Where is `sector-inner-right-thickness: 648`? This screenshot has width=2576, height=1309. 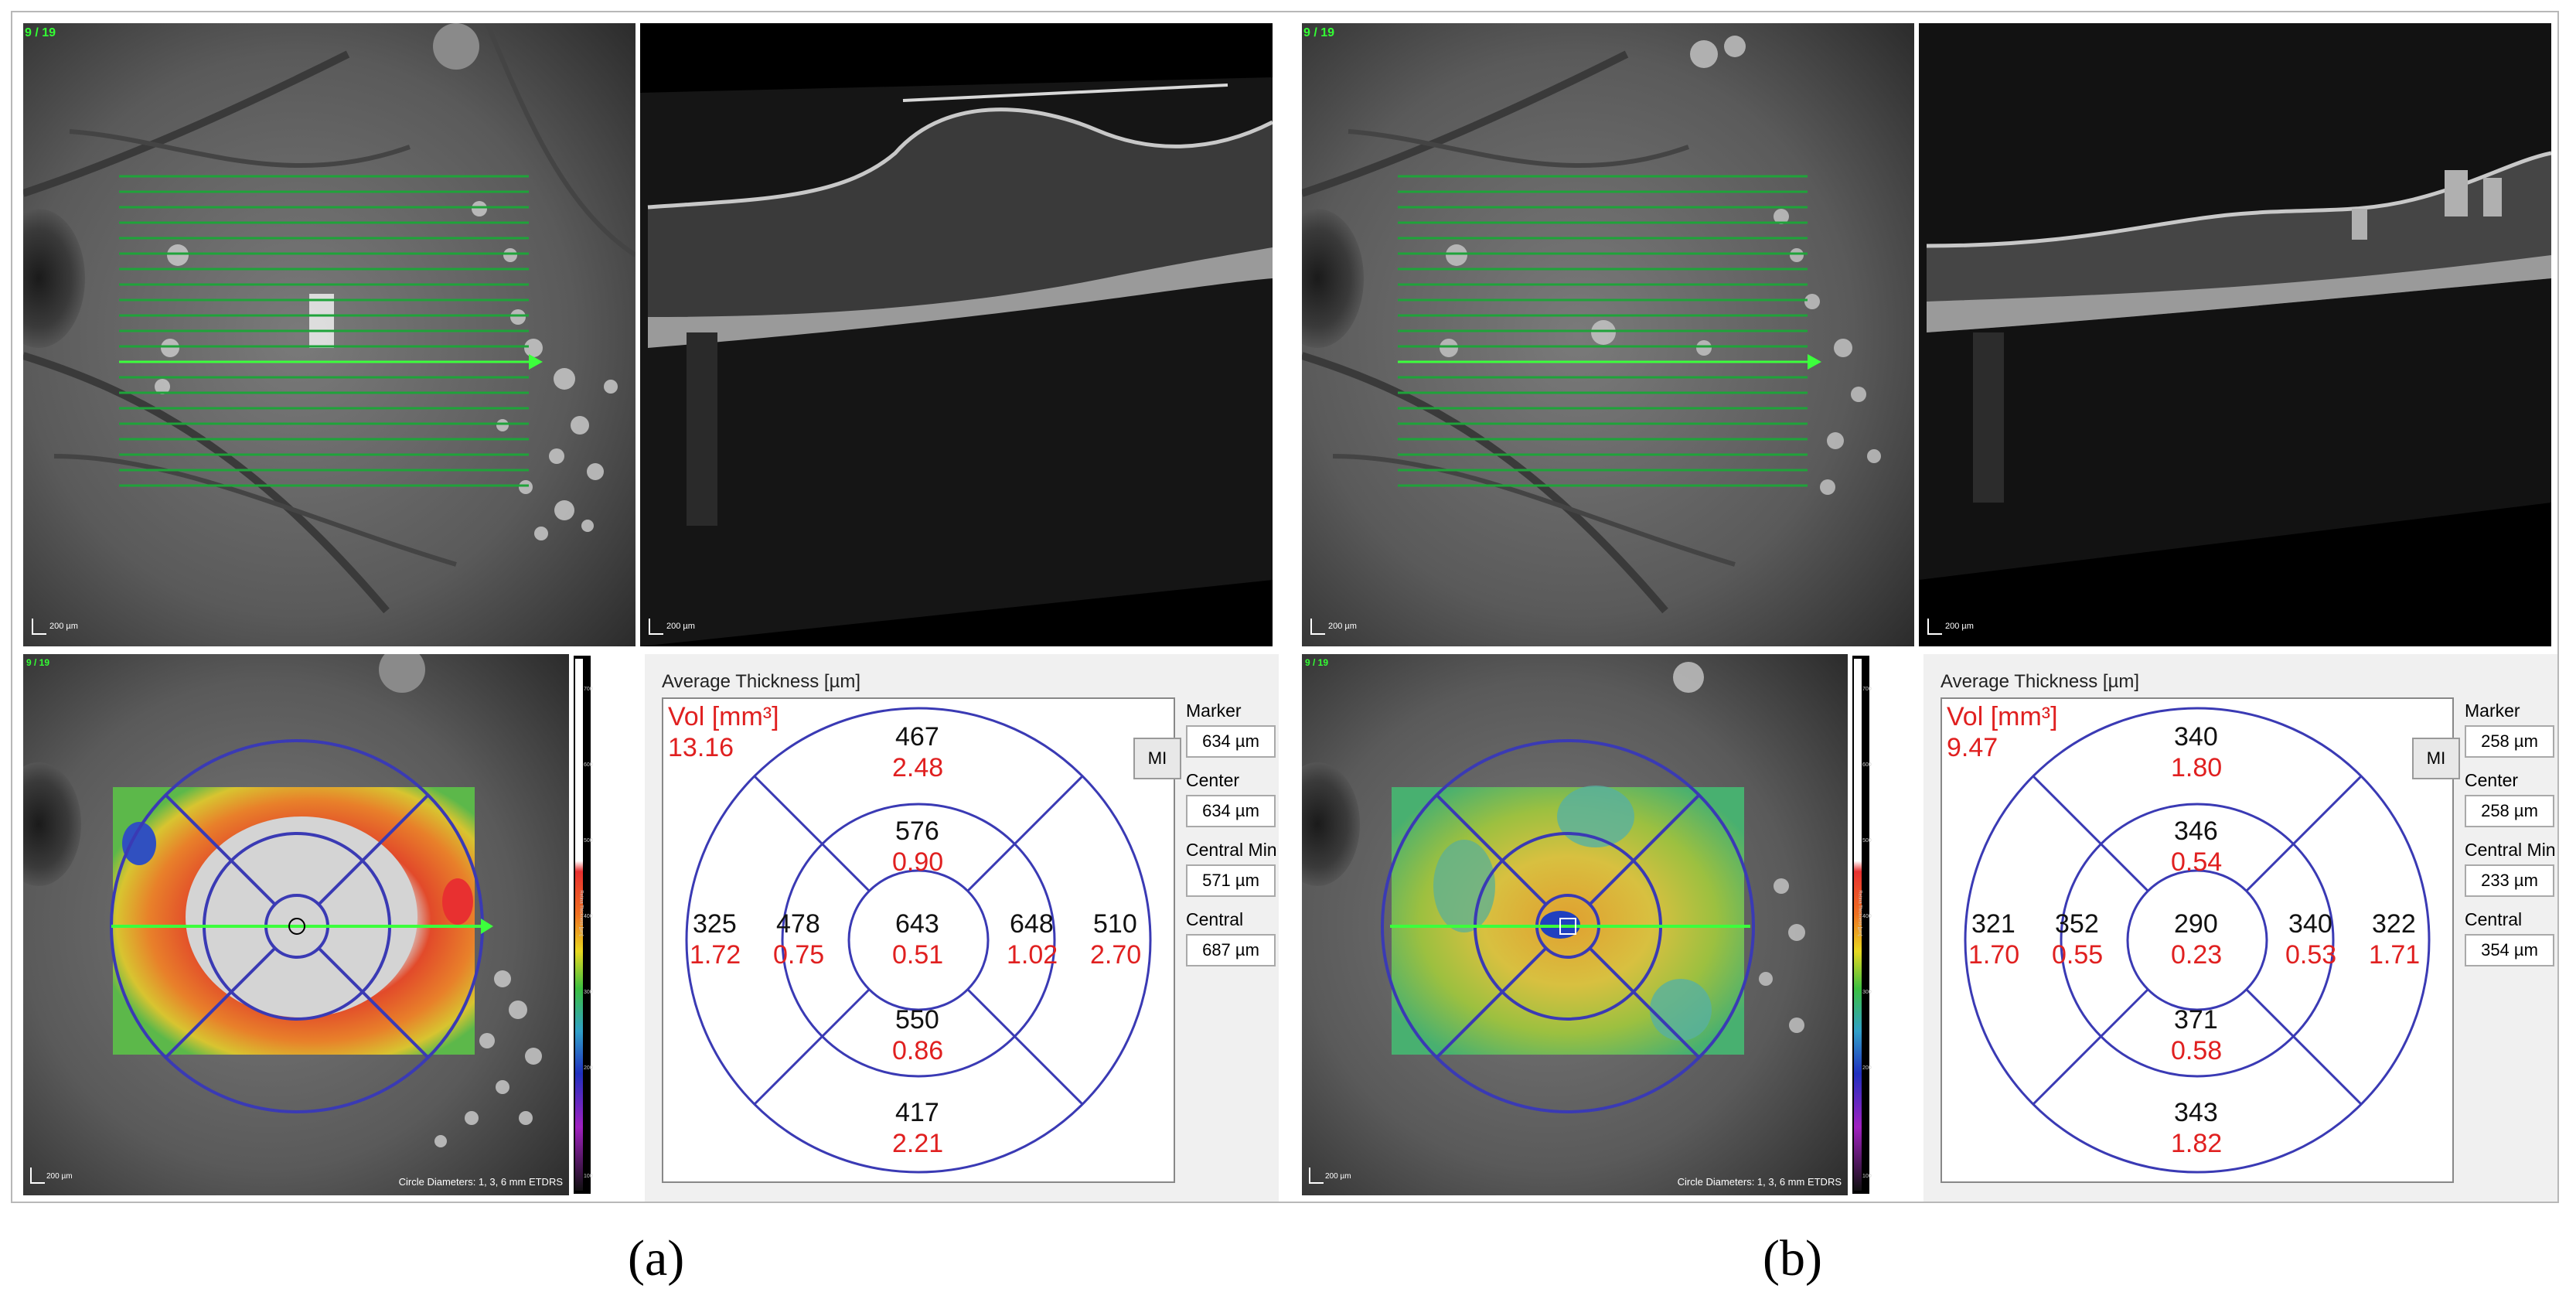
sector-inner-right-thickness: 648 is located at coordinates (1032, 924).